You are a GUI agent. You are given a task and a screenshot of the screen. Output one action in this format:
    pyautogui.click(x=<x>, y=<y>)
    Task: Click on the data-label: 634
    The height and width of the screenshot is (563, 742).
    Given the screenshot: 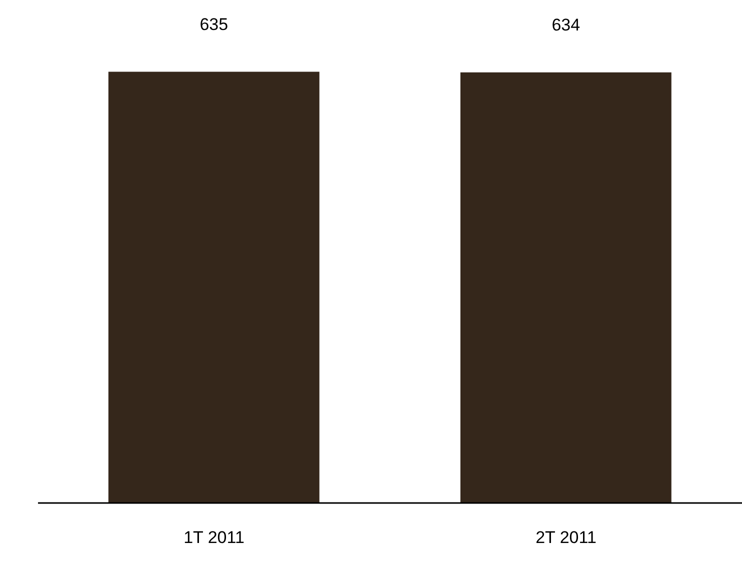 What is the action you would take?
    pyautogui.click(x=566, y=24)
    